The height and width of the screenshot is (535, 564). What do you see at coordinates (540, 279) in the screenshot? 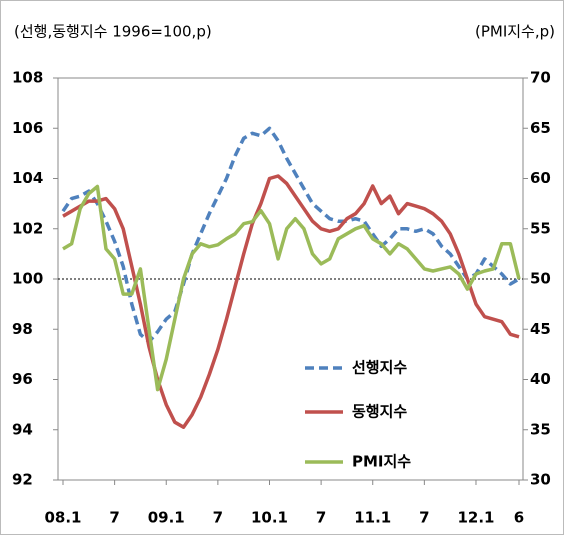
I see `y2-tick-label: 50` at bounding box center [540, 279].